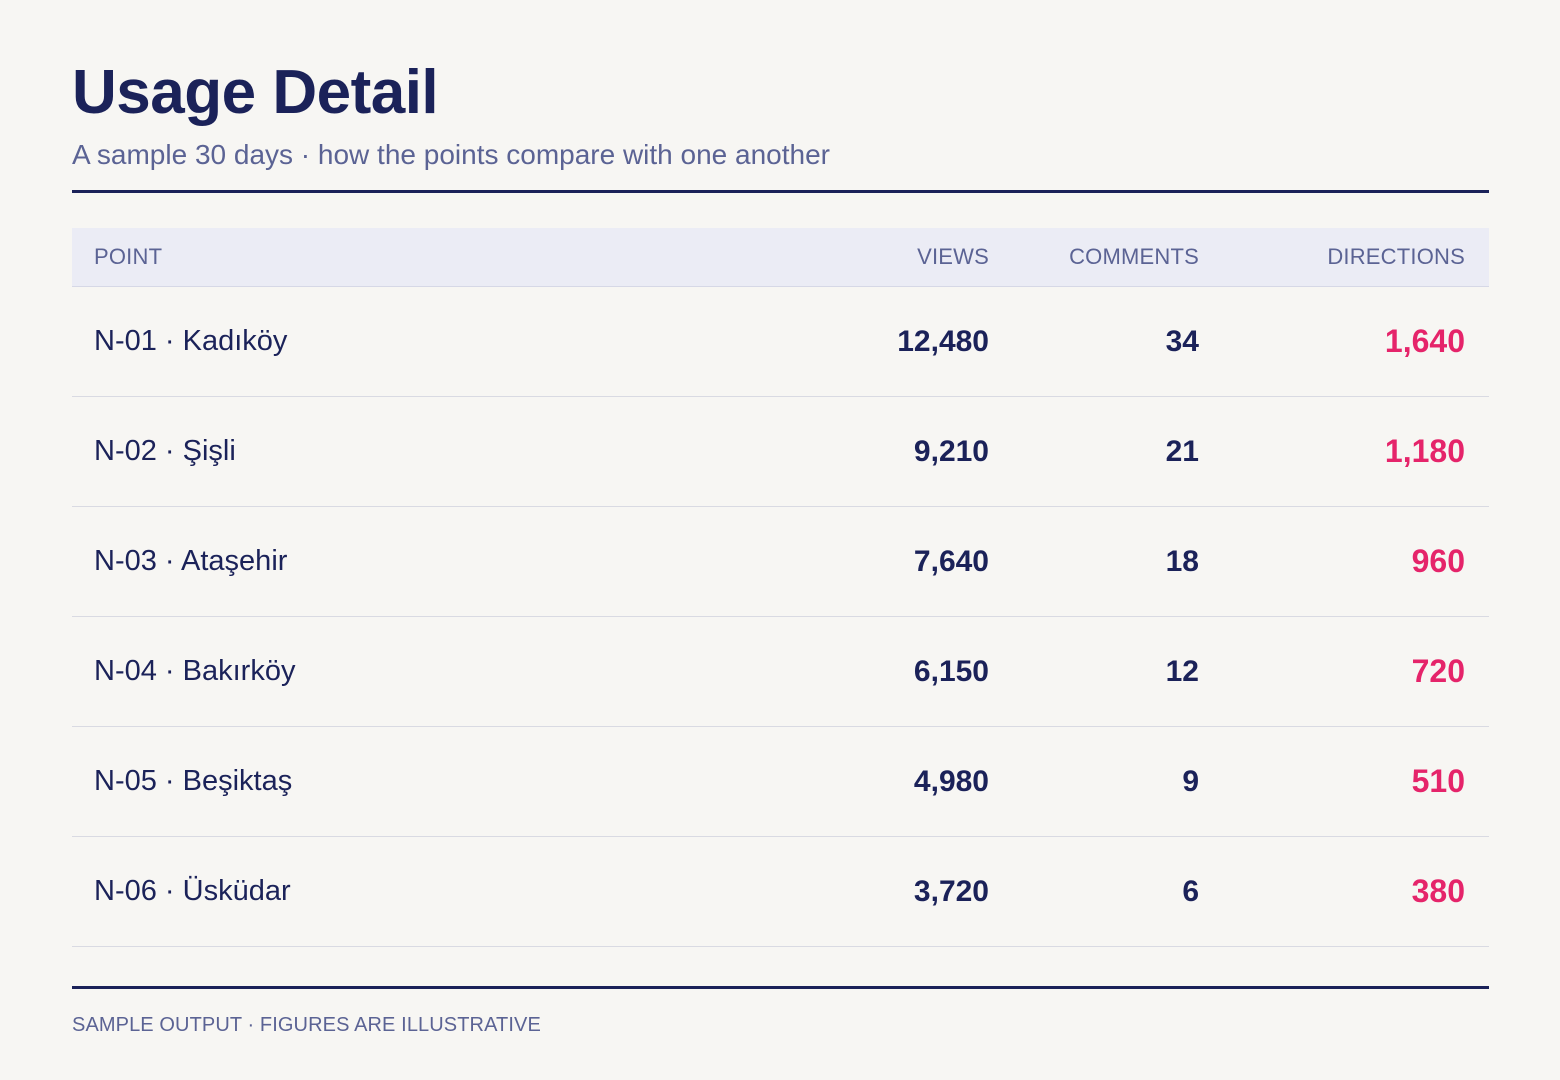  What do you see at coordinates (413, 257) in the screenshot?
I see `column-header-point: POINT` at bounding box center [413, 257].